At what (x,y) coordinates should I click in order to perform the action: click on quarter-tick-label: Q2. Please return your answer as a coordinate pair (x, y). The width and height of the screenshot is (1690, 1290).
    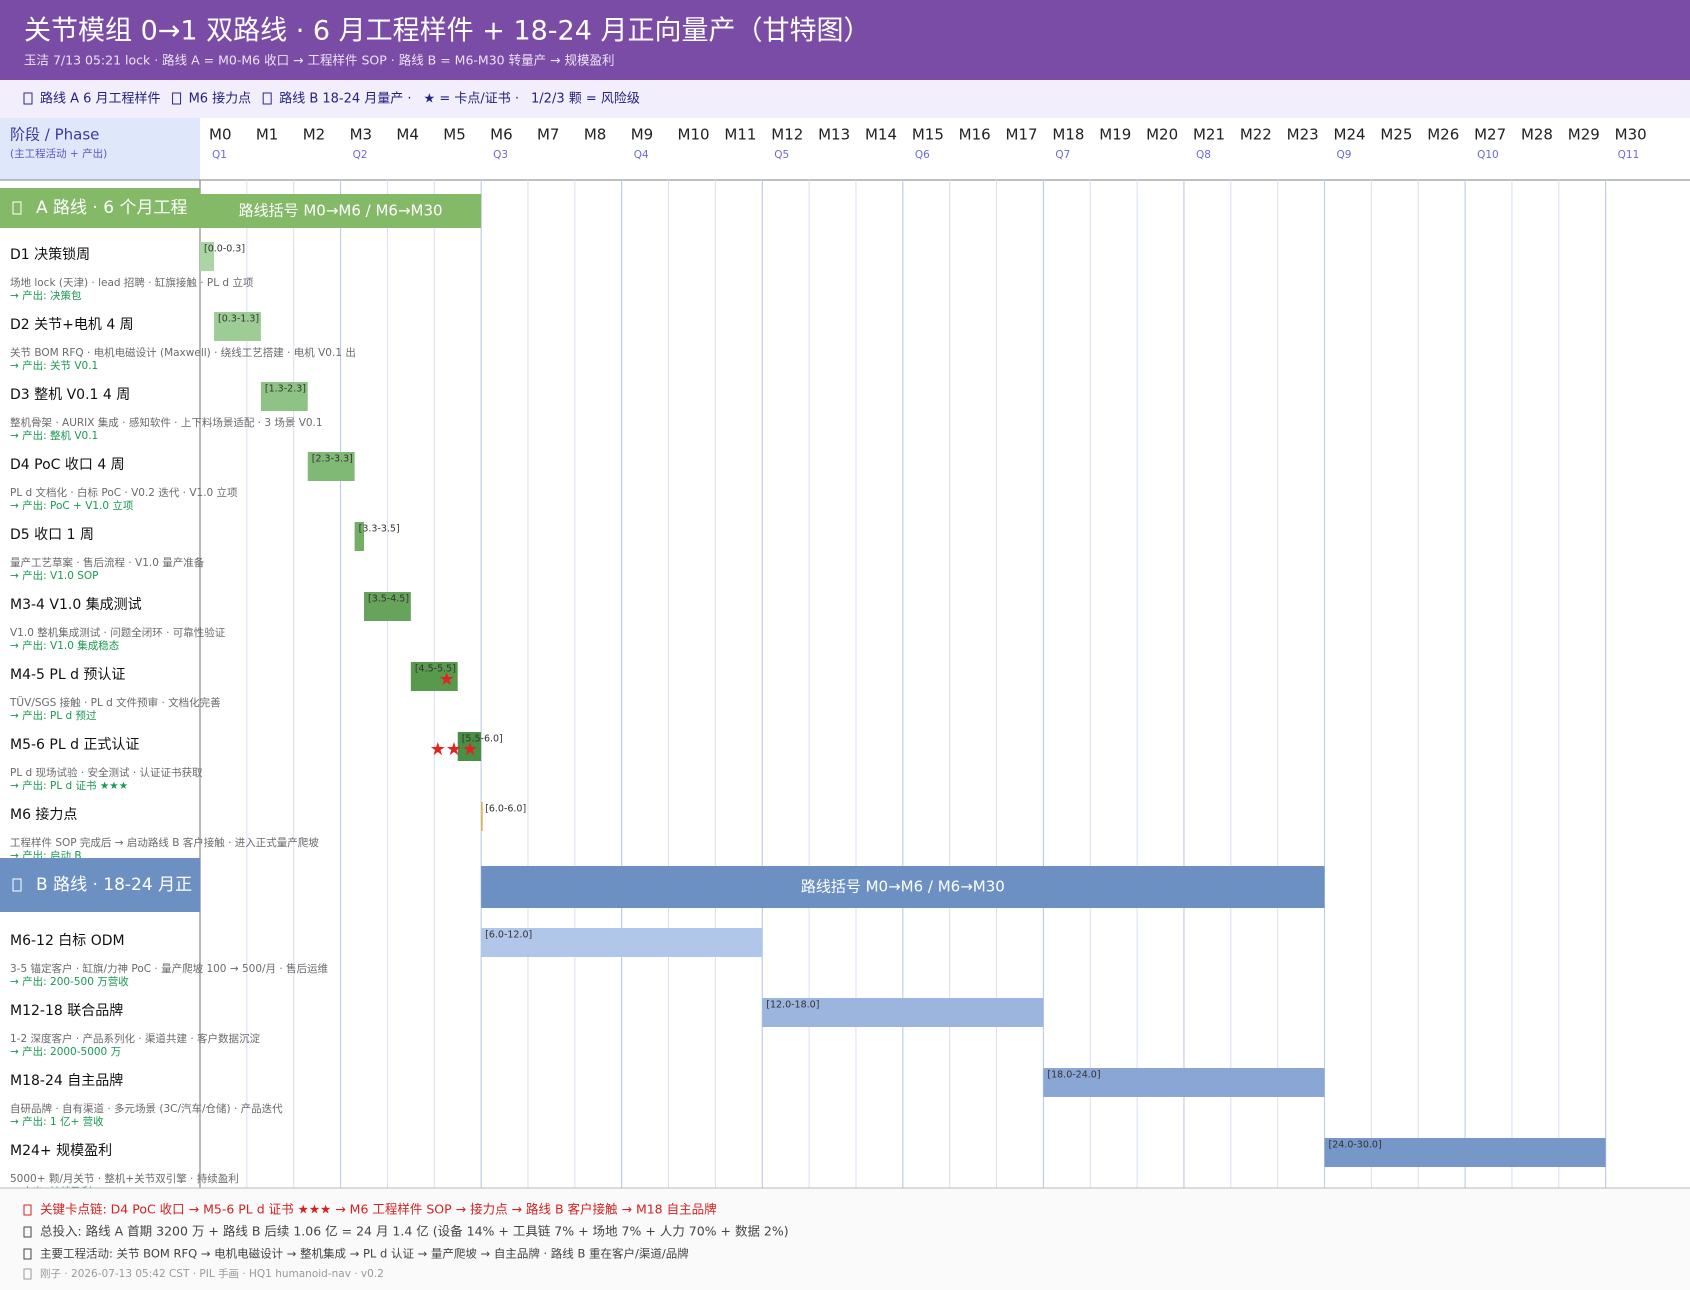
    Looking at the image, I should click on (360, 155).